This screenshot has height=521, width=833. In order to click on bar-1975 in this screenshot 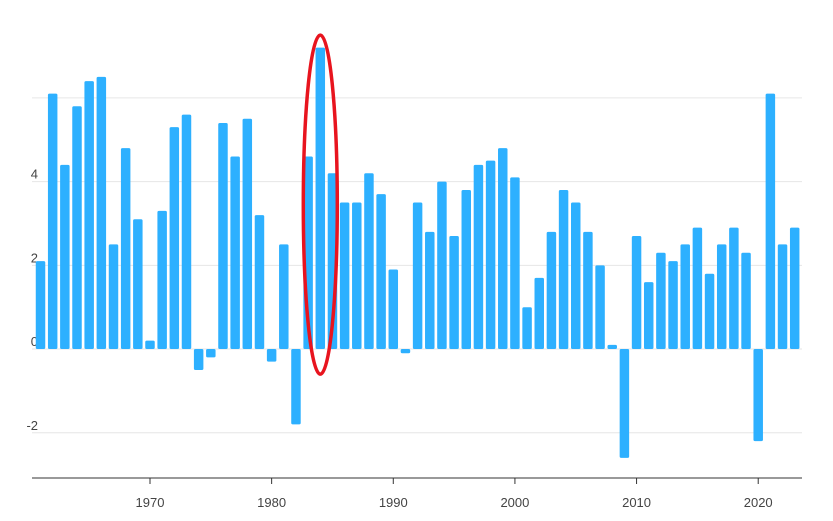, I will do `click(211, 353)`.